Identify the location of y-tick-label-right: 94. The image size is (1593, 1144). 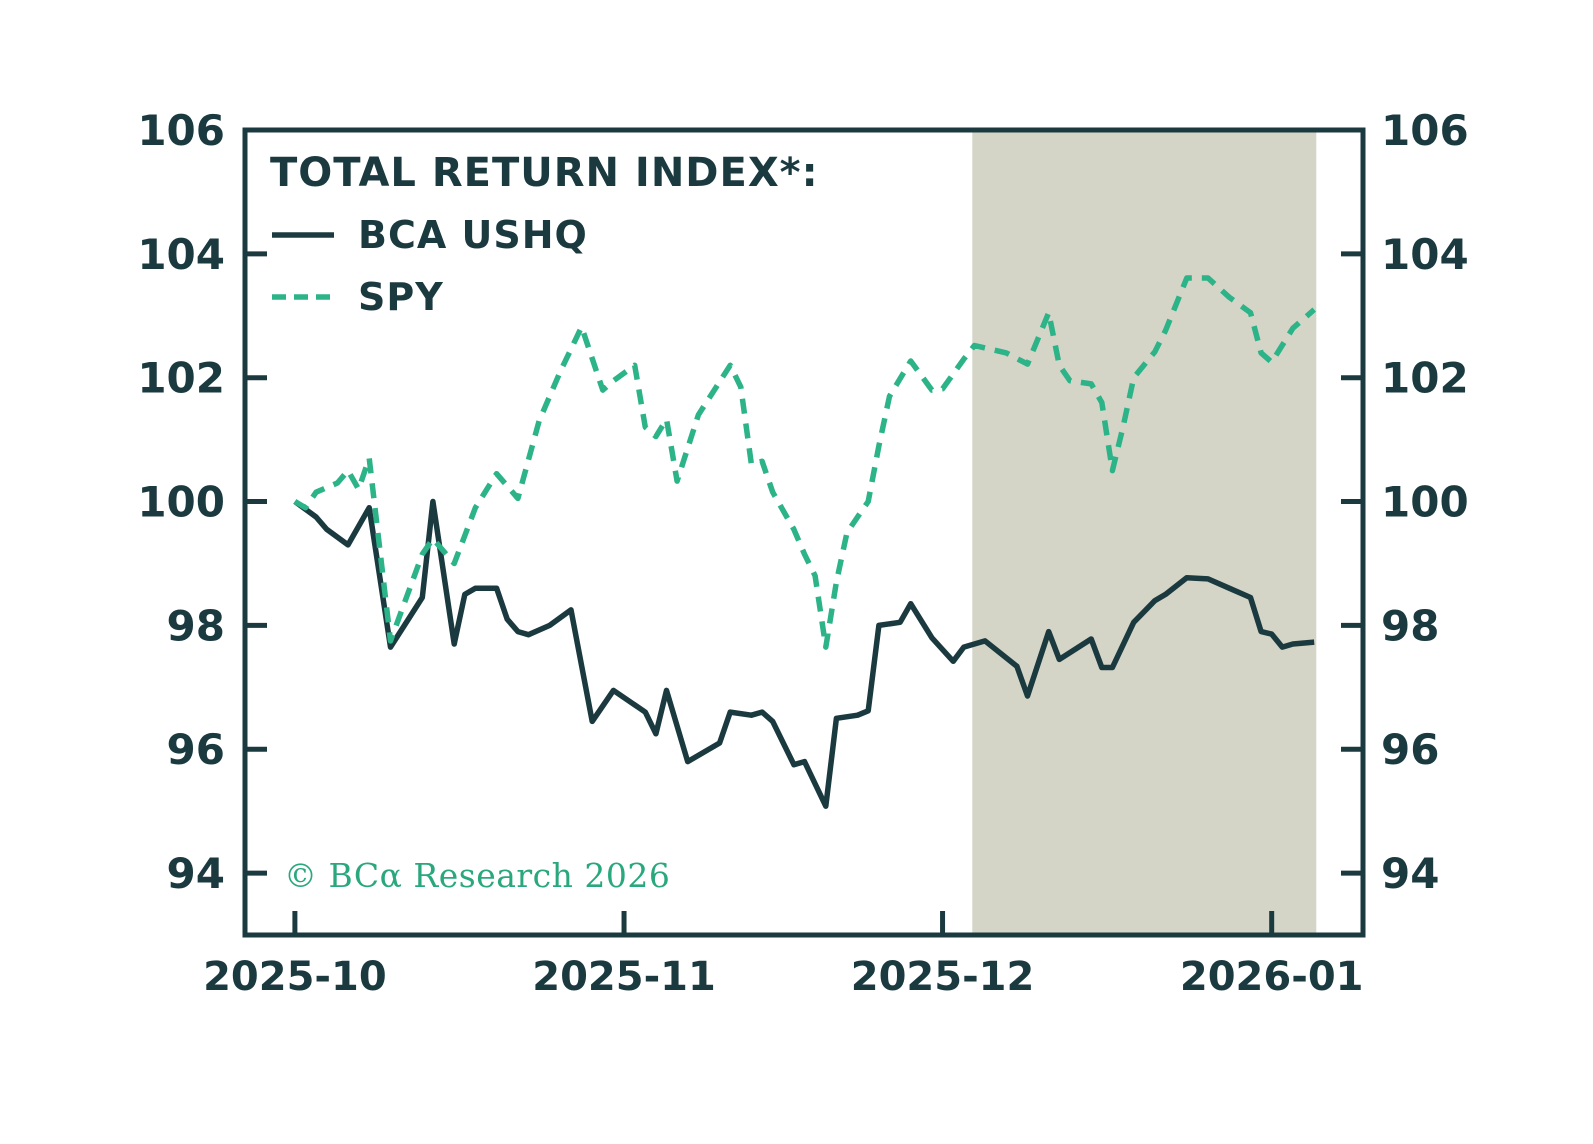
(1410, 873).